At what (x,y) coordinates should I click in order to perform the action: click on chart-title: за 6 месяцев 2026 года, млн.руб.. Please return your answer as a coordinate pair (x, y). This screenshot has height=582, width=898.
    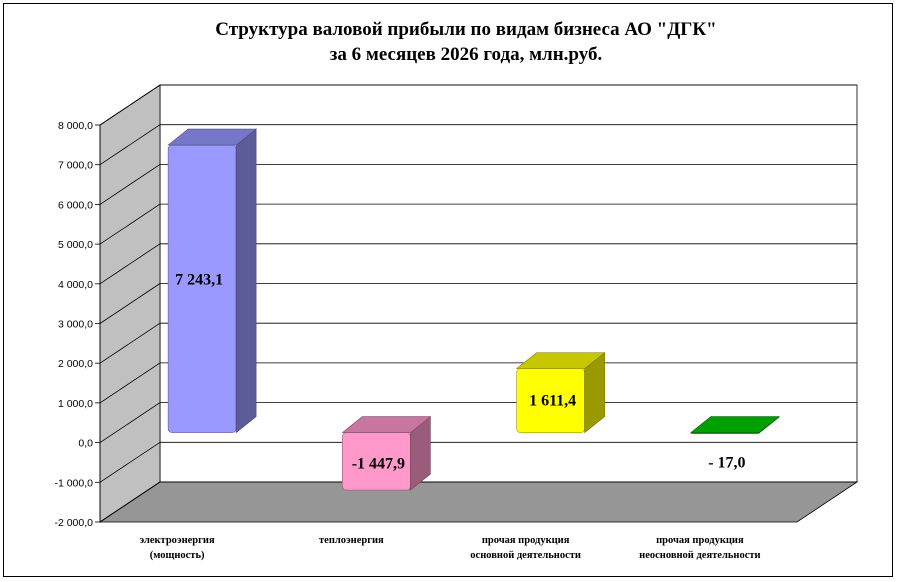
    Looking at the image, I should click on (466, 54).